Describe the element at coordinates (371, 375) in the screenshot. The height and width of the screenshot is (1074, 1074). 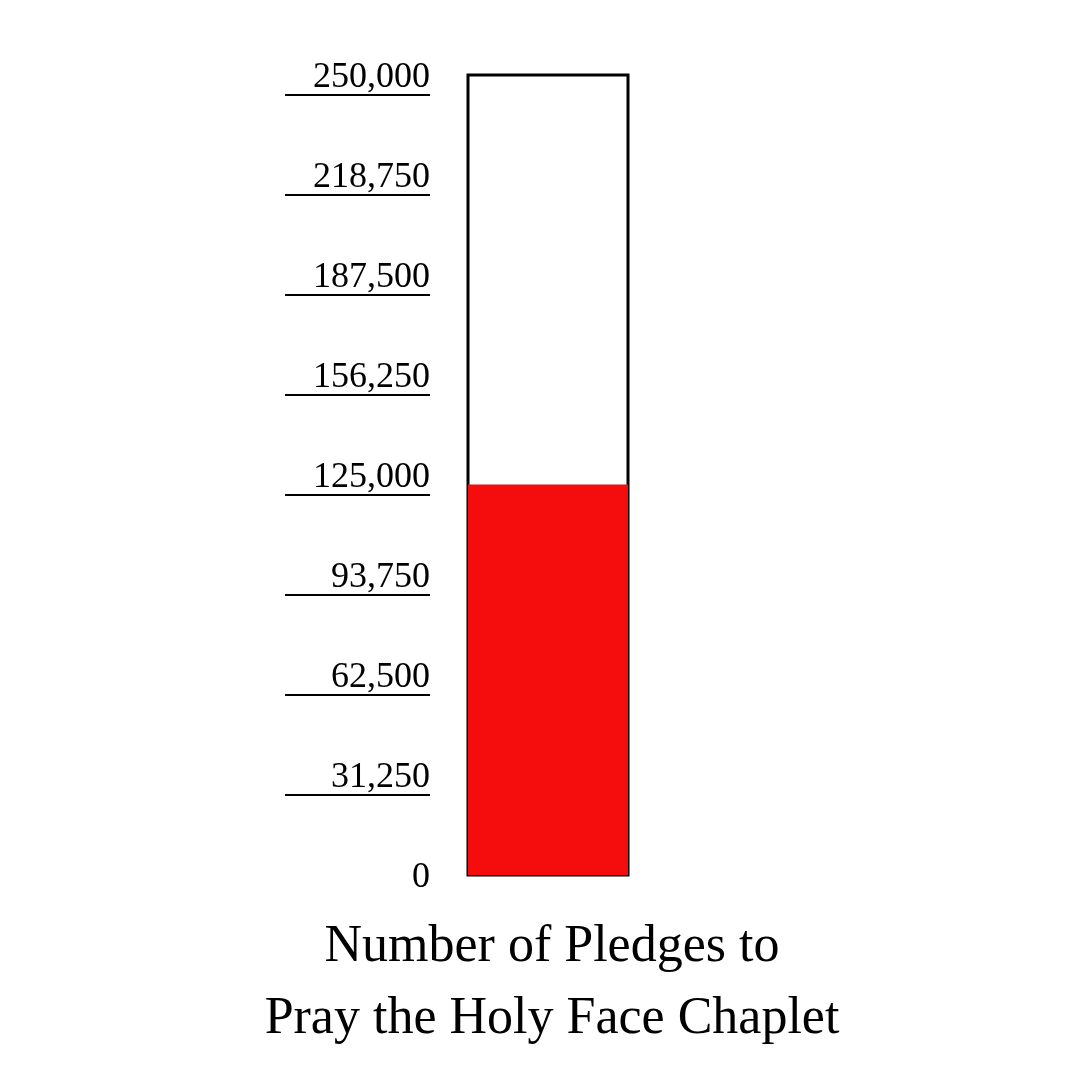
I see `y-tick-label: 156,250` at that location.